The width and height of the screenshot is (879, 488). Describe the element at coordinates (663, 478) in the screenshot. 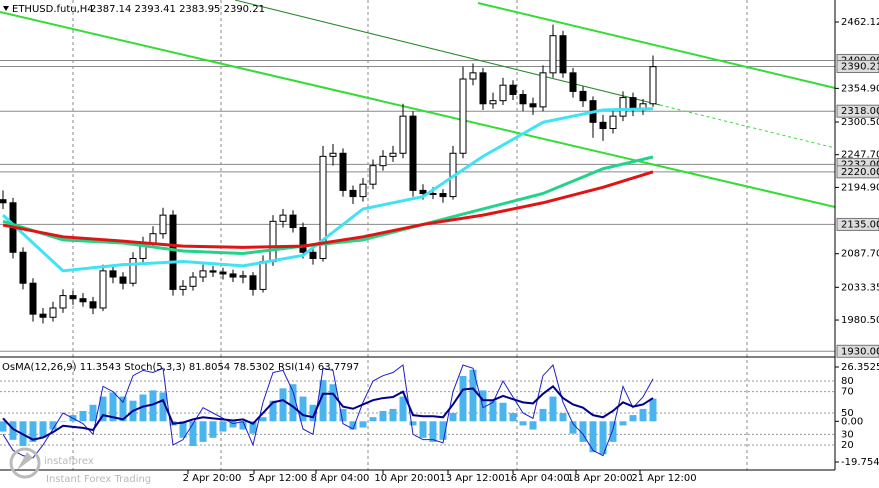

I see `x-tick-label: 21 Apr 12:00` at that location.